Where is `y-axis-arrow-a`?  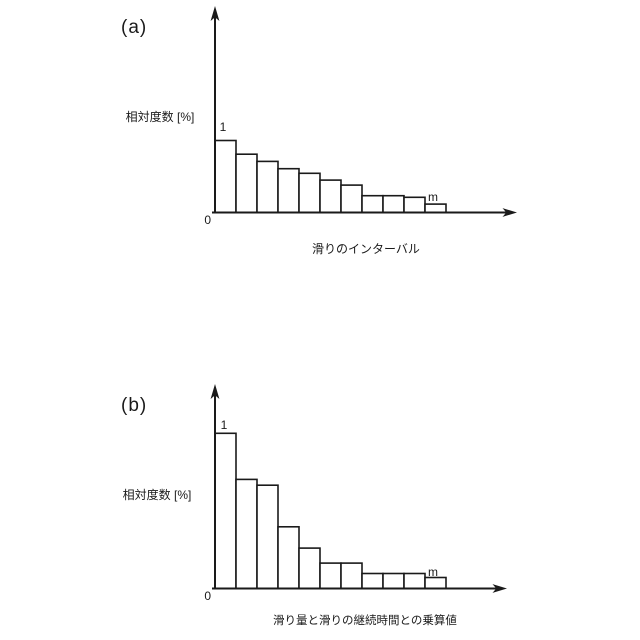
y-axis-arrow-a is located at coordinates (215, 13).